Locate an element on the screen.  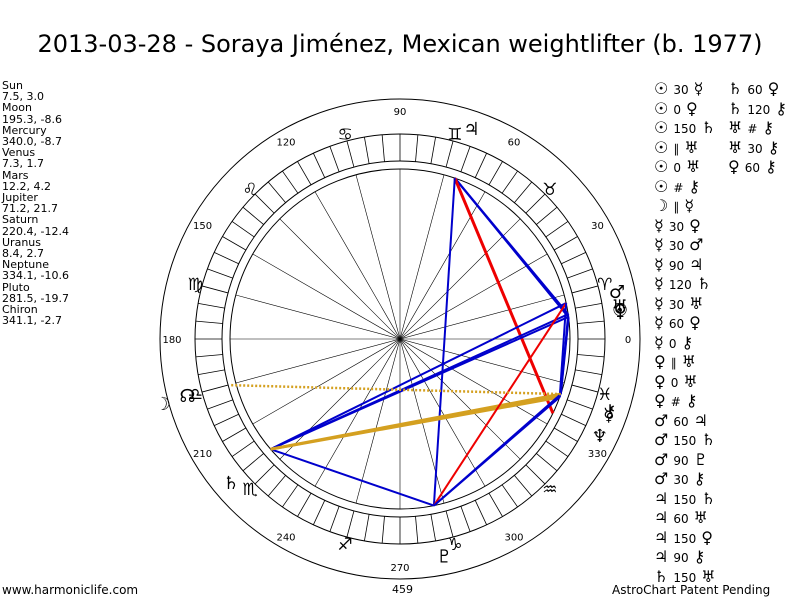
north-node-icon: ☊ is located at coordinates (187, 396).